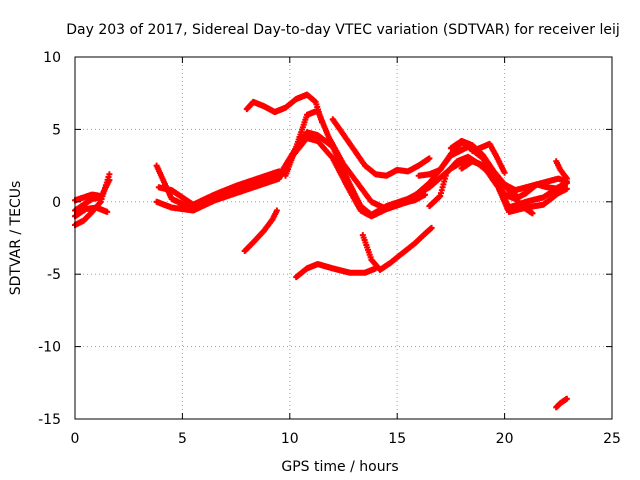 This screenshot has height=480, width=640. I want to click on series-t11, so click(336, 271).